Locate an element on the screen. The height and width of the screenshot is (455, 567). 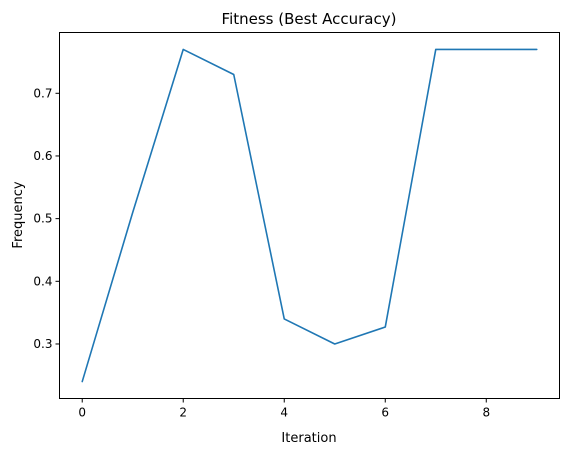
x-tick-label: 4 is located at coordinates (284, 413).